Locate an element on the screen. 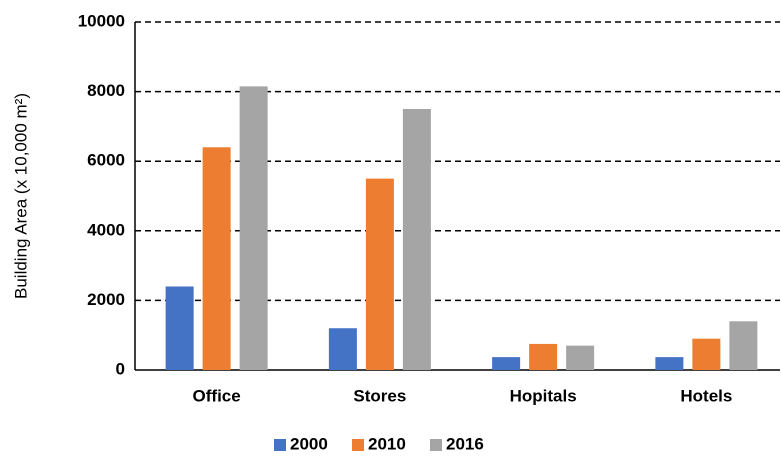 The image size is (782, 459). y-tick-label: 0 is located at coordinates (120, 368).